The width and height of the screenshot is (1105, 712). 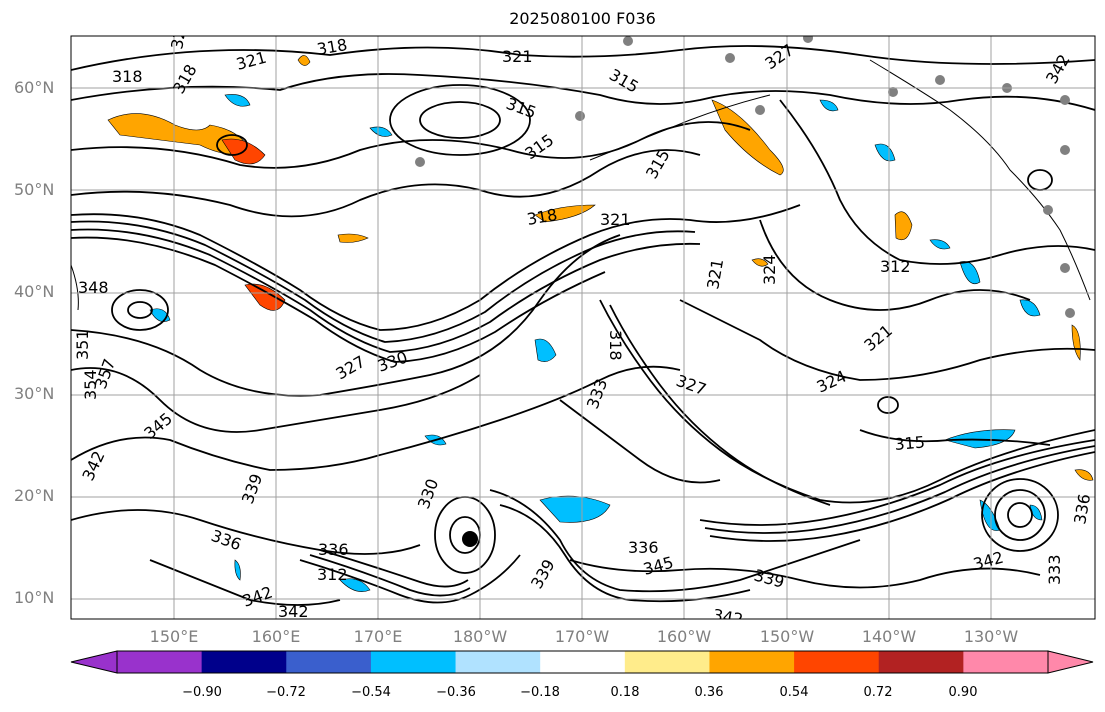 I want to click on colorbar-tick-label: −0.36, so click(x=456, y=692).